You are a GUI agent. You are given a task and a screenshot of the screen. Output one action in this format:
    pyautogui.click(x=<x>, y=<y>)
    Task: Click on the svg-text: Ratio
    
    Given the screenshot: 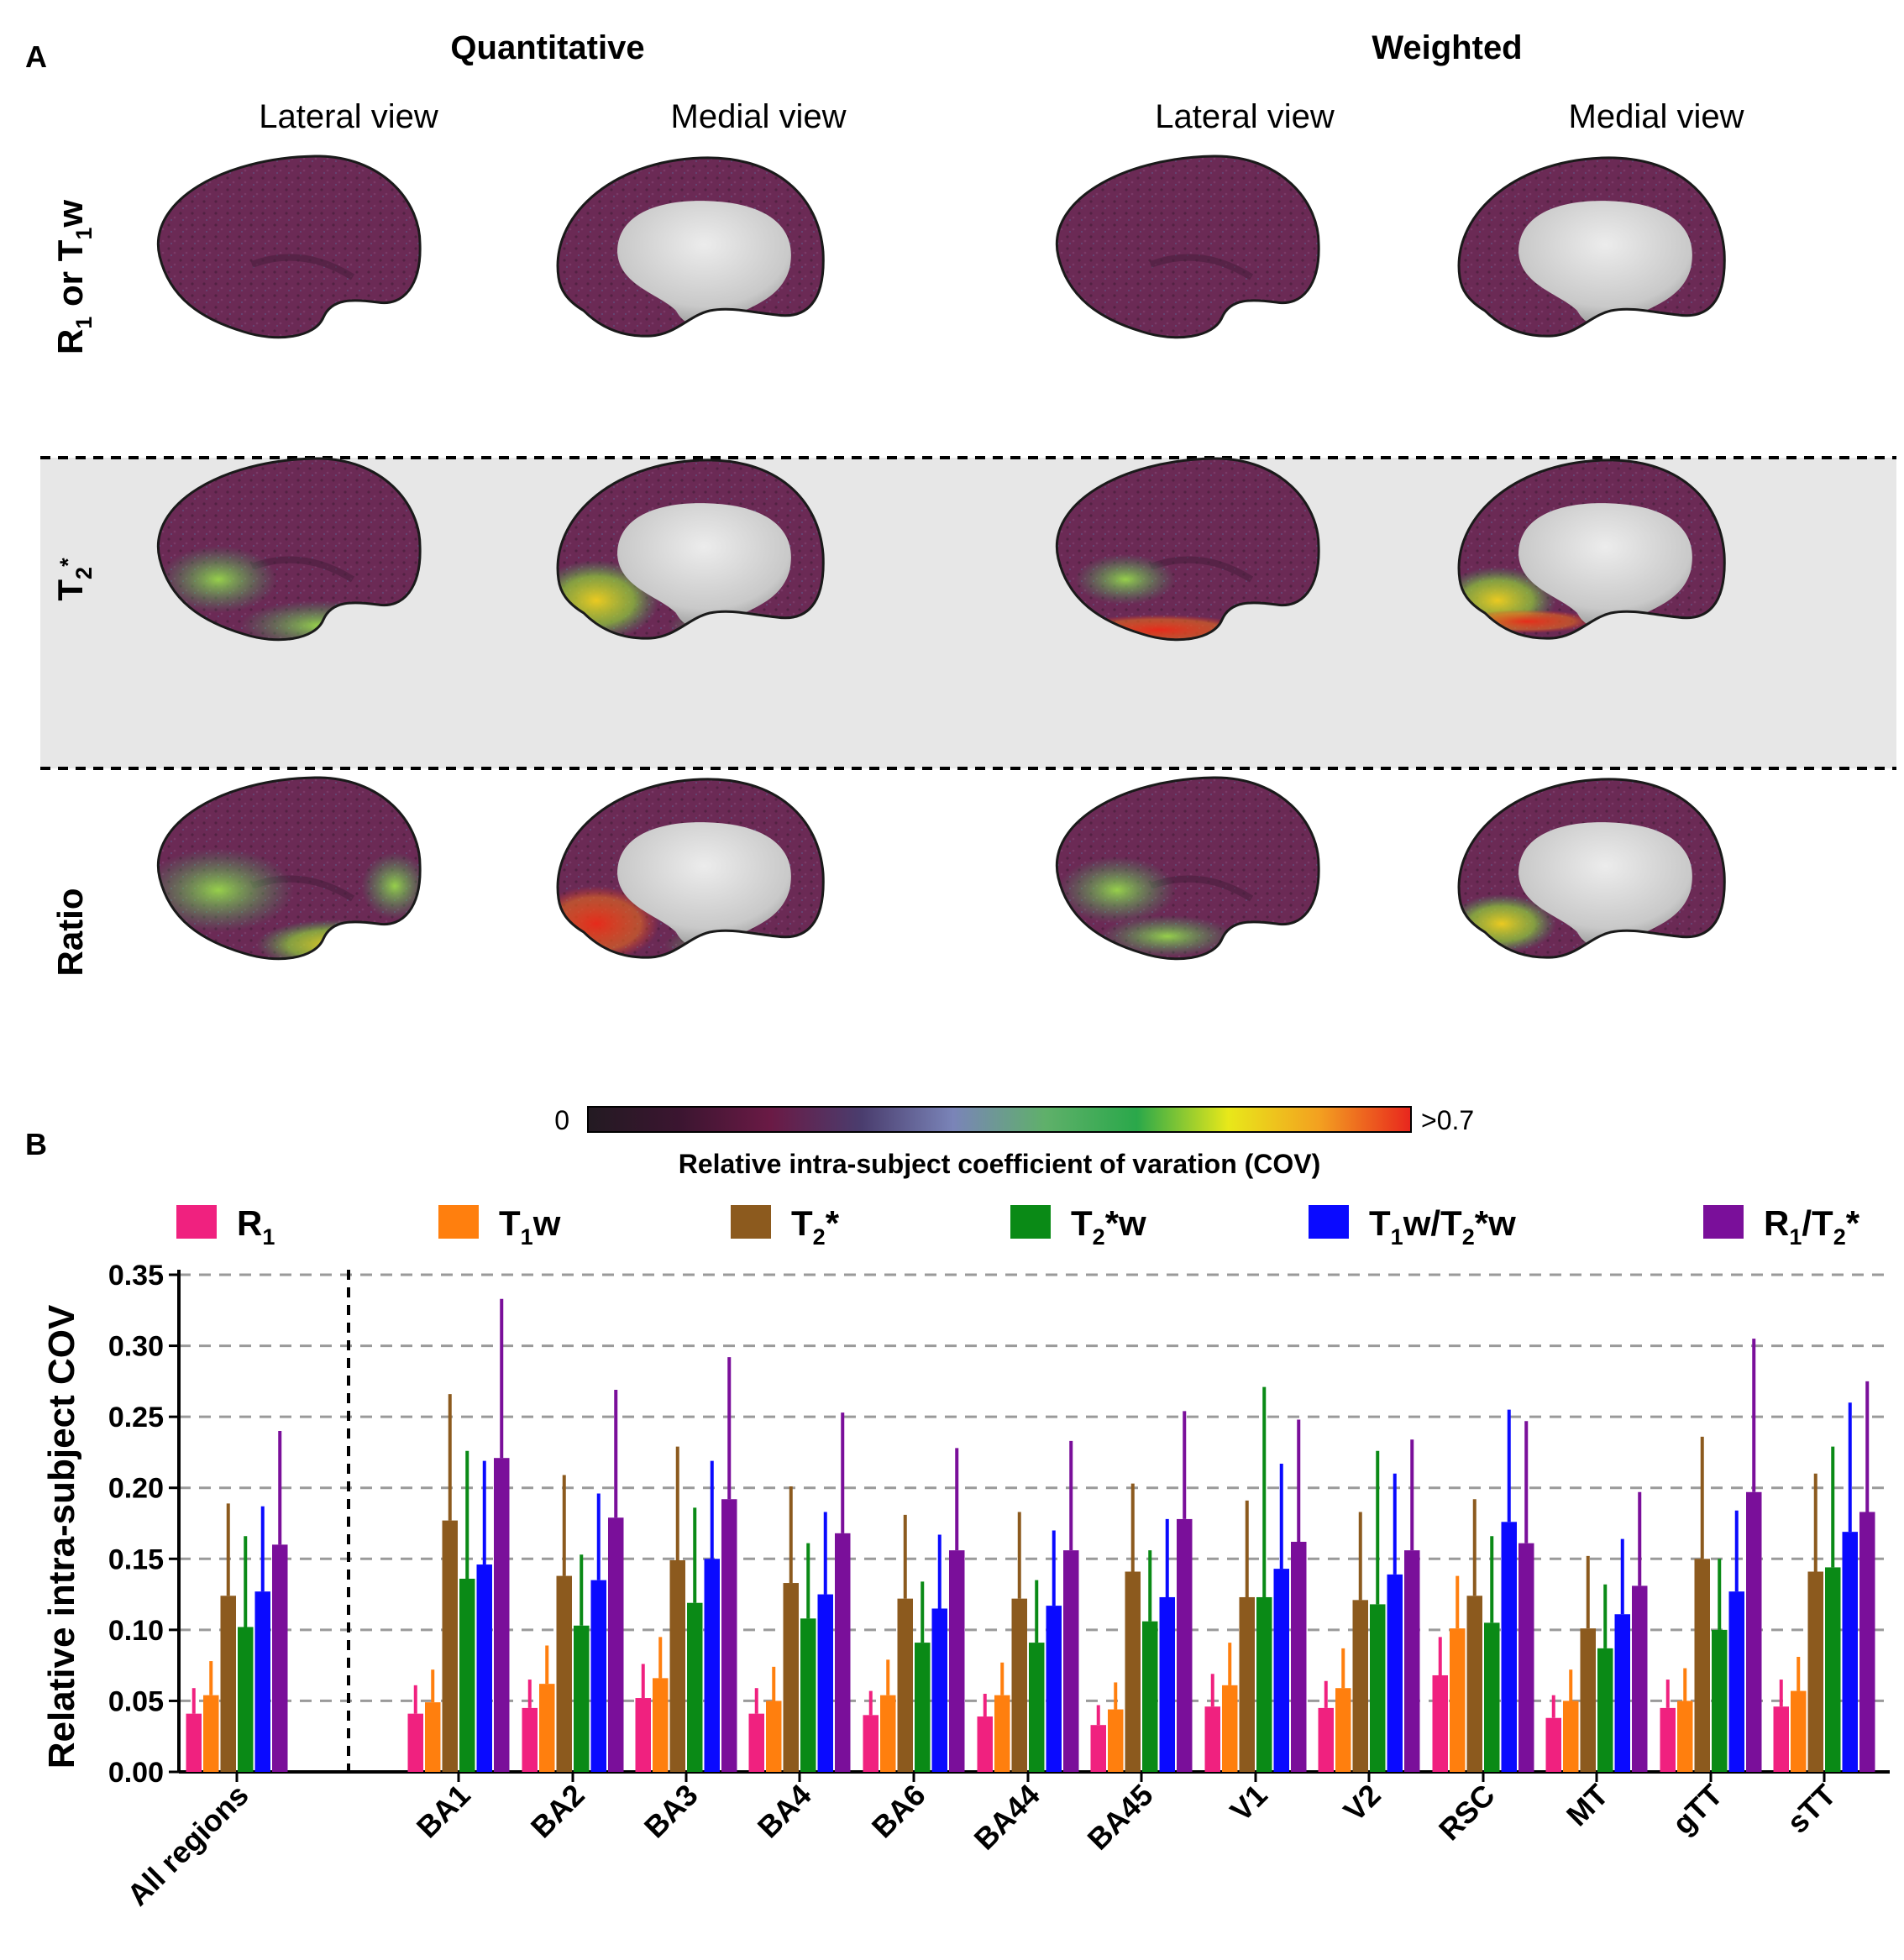 What is the action you would take?
    pyautogui.click(x=70, y=932)
    